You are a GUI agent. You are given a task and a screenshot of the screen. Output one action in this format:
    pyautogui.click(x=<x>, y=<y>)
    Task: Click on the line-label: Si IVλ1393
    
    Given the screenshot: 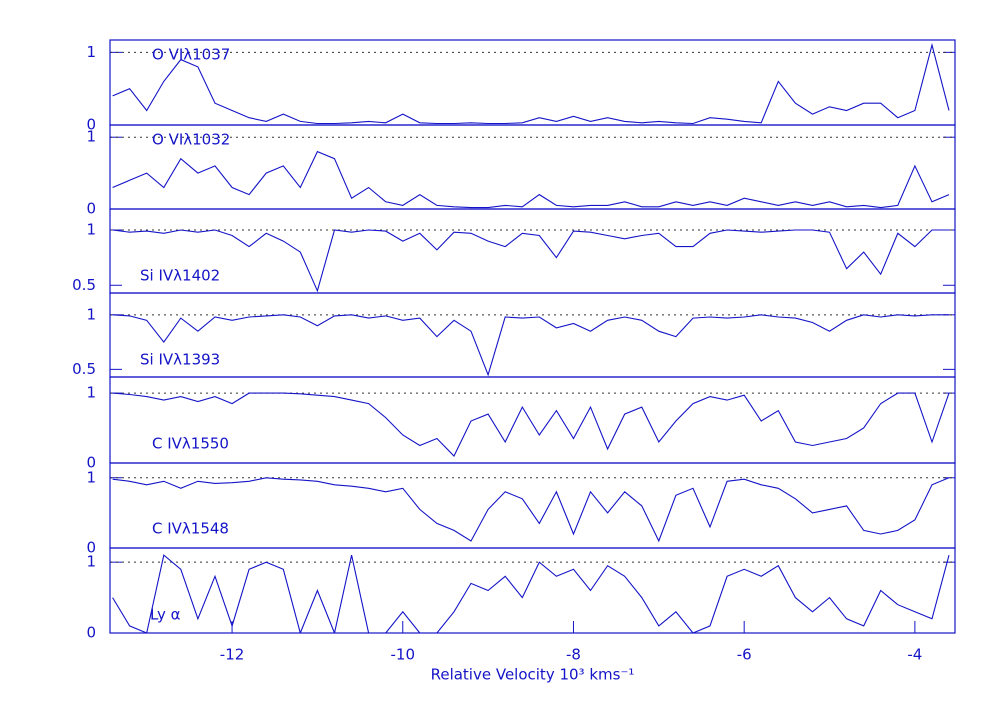 What is the action you would take?
    pyautogui.click(x=180, y=360)
    